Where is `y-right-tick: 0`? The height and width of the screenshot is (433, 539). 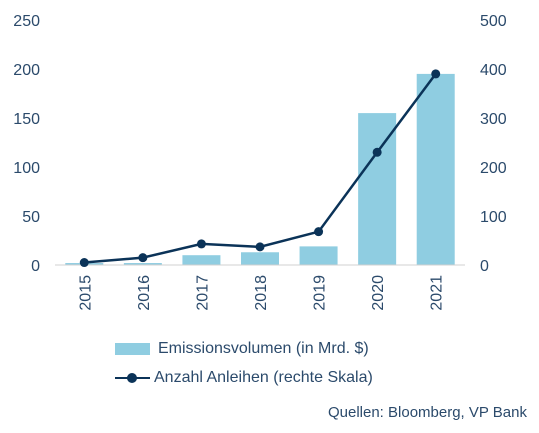
y-right-tick: 0 is located at coordinates (484, 266).